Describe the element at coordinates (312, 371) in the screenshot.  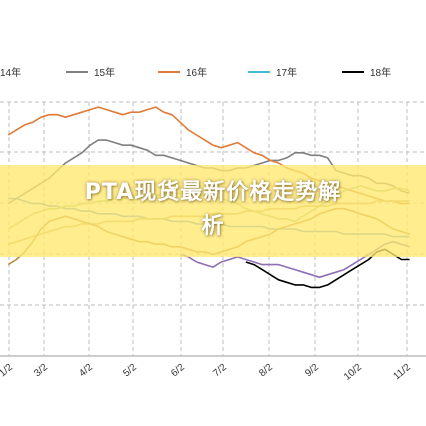
I see `x-tick-label: 9/2` at that location.